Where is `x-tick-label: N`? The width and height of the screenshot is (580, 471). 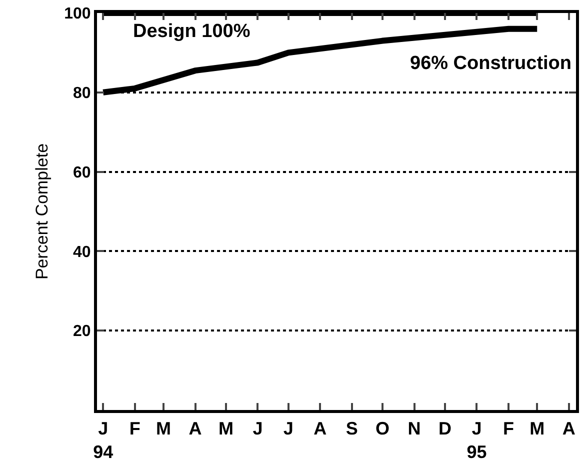
x-tick-label: N is located at coordinates (414, 428).